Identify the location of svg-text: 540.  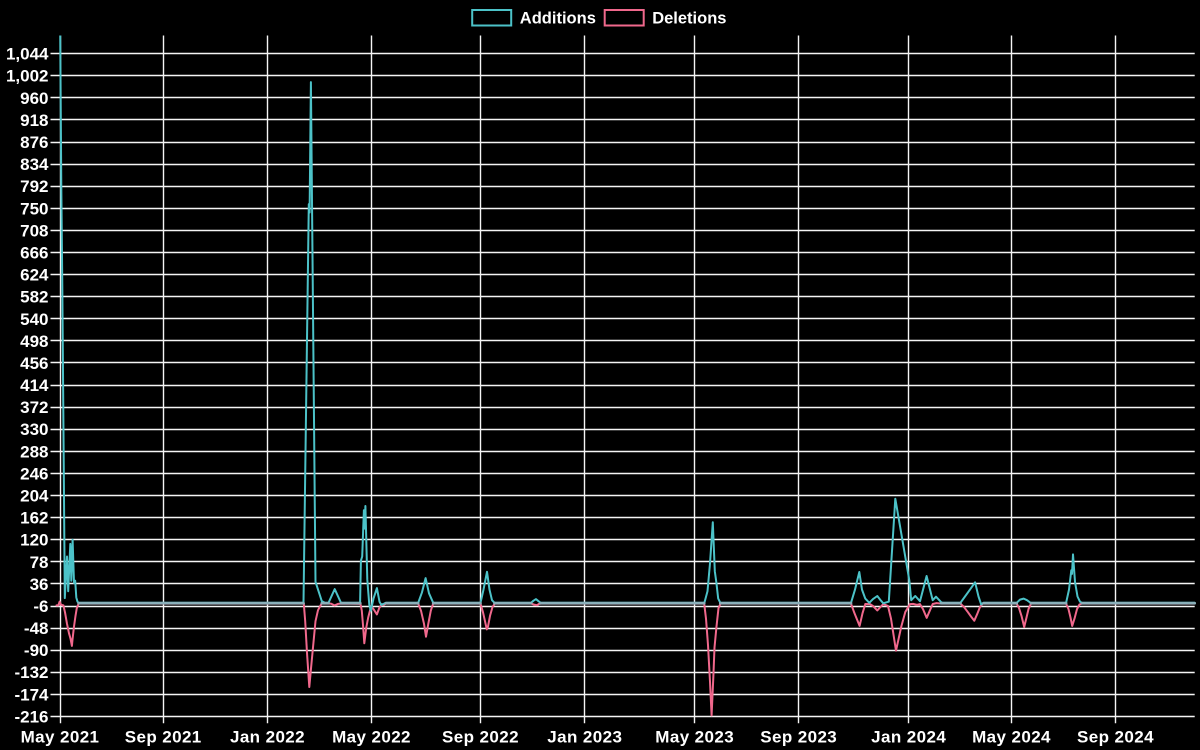
(34, 319).